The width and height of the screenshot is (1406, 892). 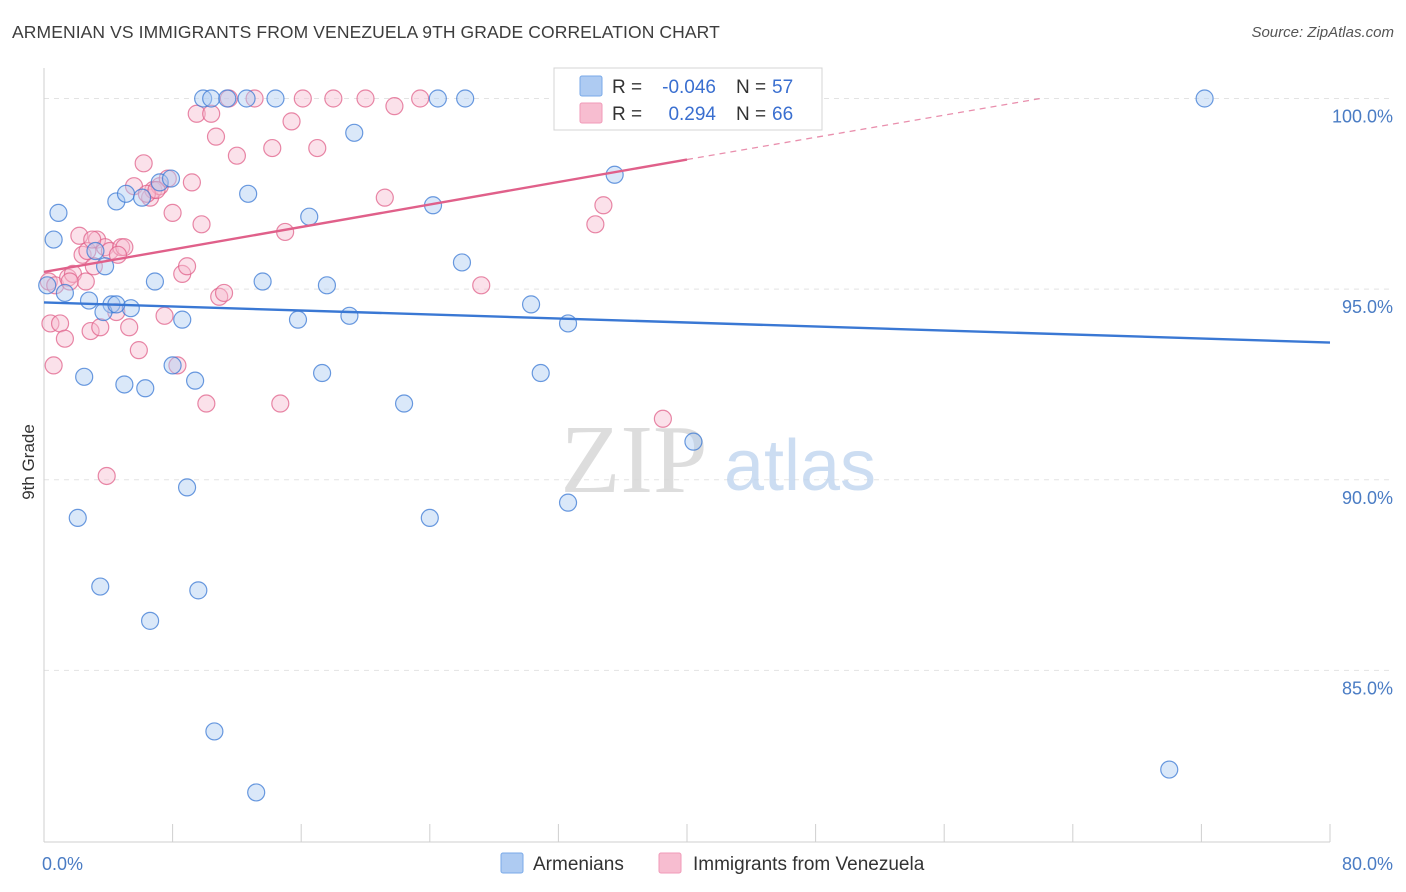 What do you see at coordinates (782, 114) in the screenshot?
I see `legend-n-value-venezuela: 66` at bounding box center [782, 114].